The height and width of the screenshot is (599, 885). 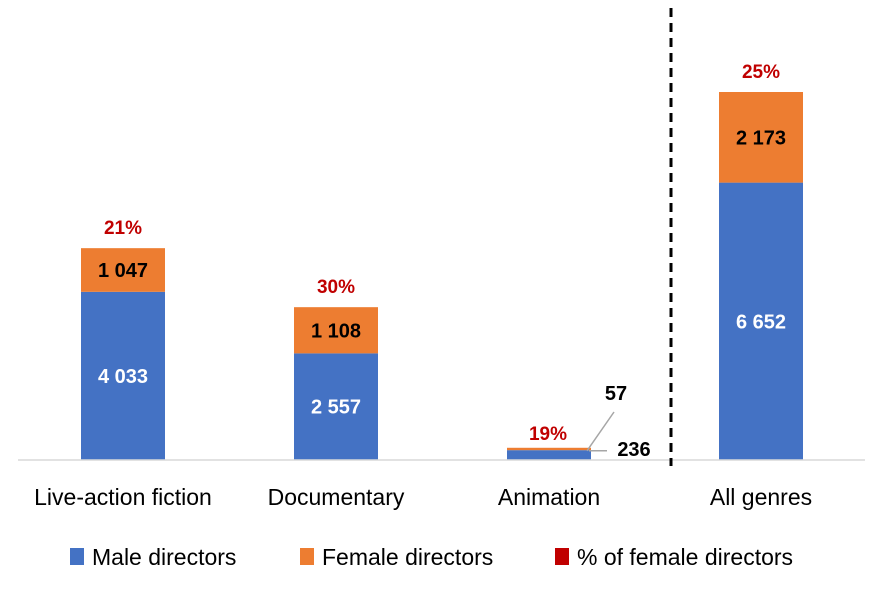 What do you see at coordinates (548, 434) in the screenshot?
I see `percent-female-label: 19%` at bounding box center [548, 434].